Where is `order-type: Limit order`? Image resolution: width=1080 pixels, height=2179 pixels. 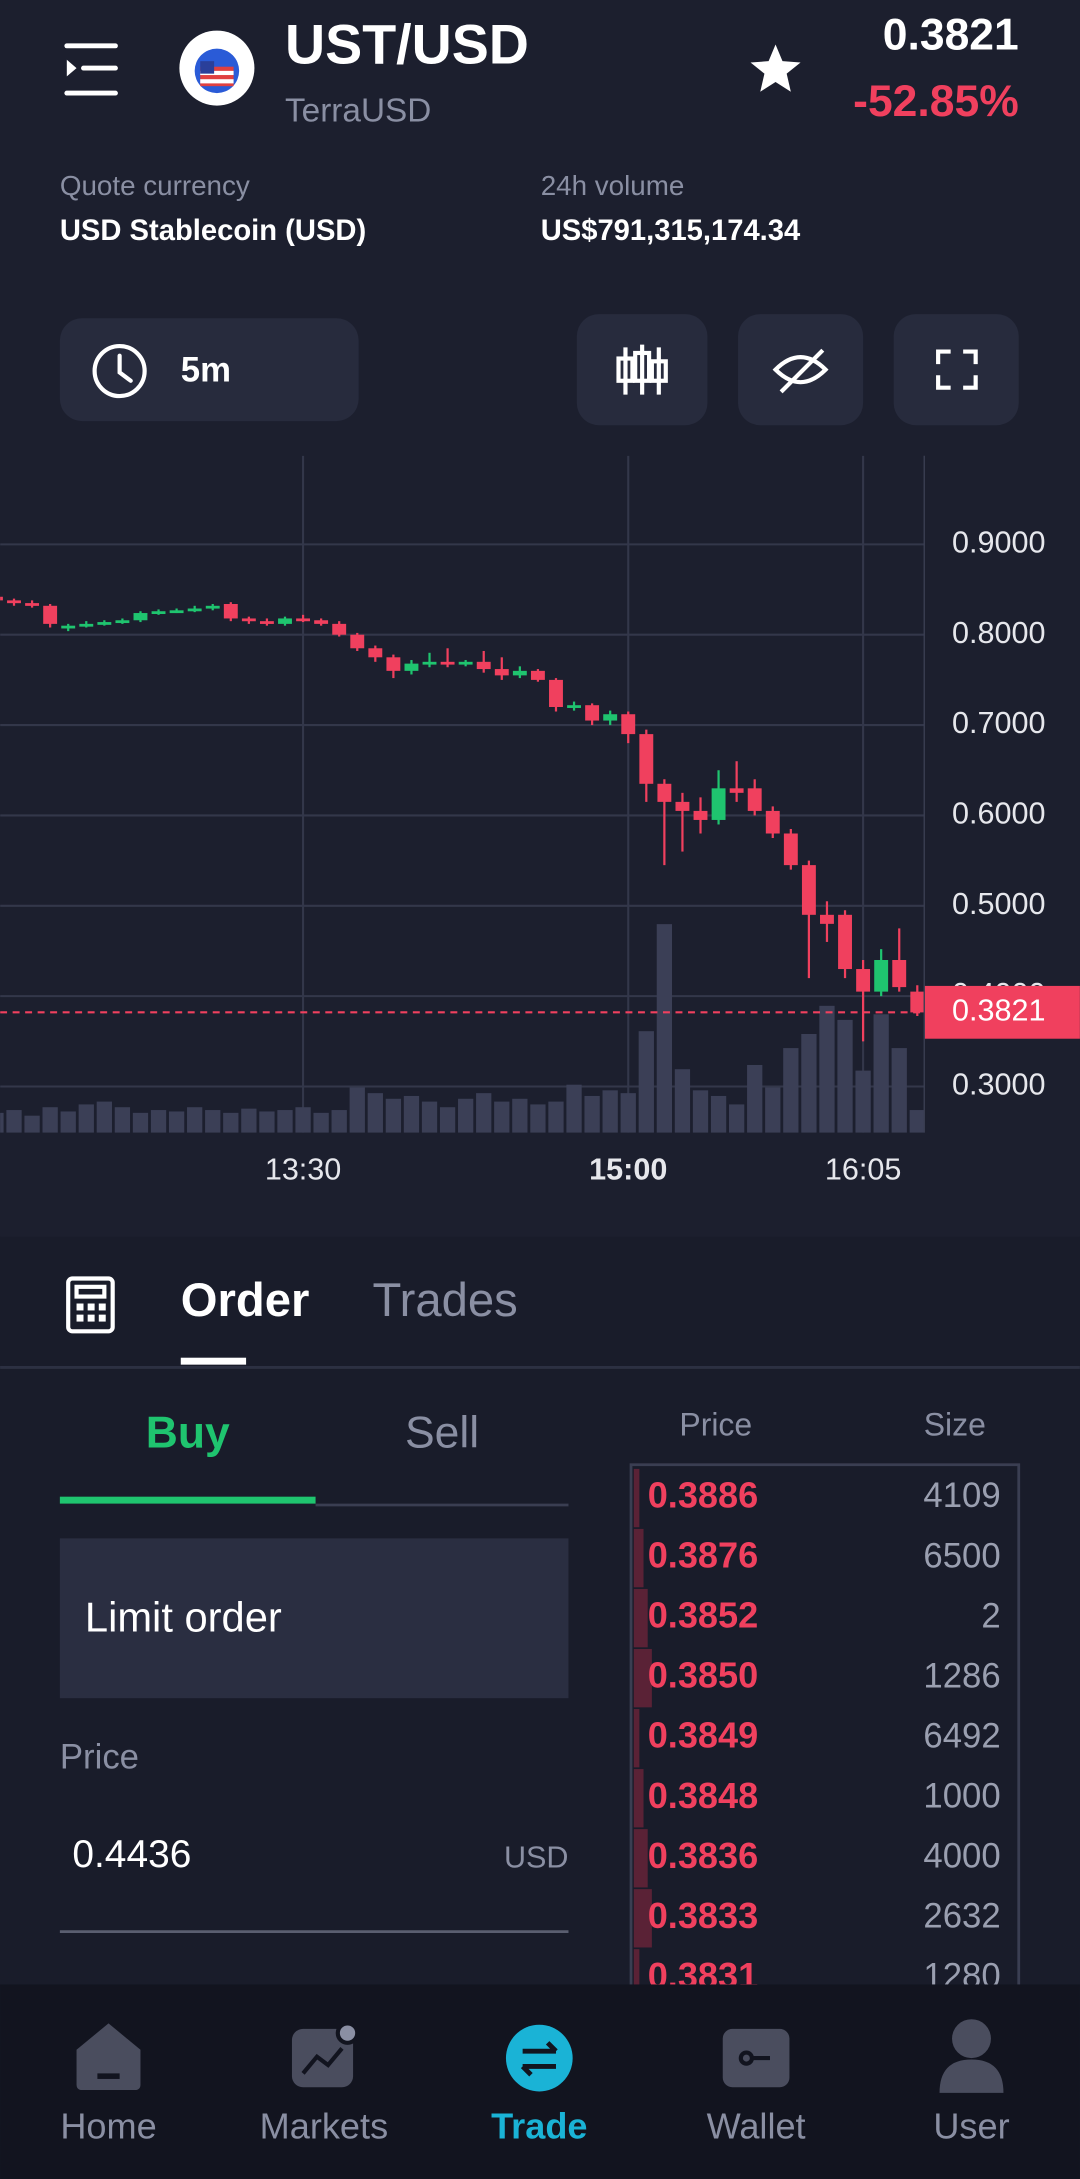
order-type: Limit order is located at coordinates (183, 1616).